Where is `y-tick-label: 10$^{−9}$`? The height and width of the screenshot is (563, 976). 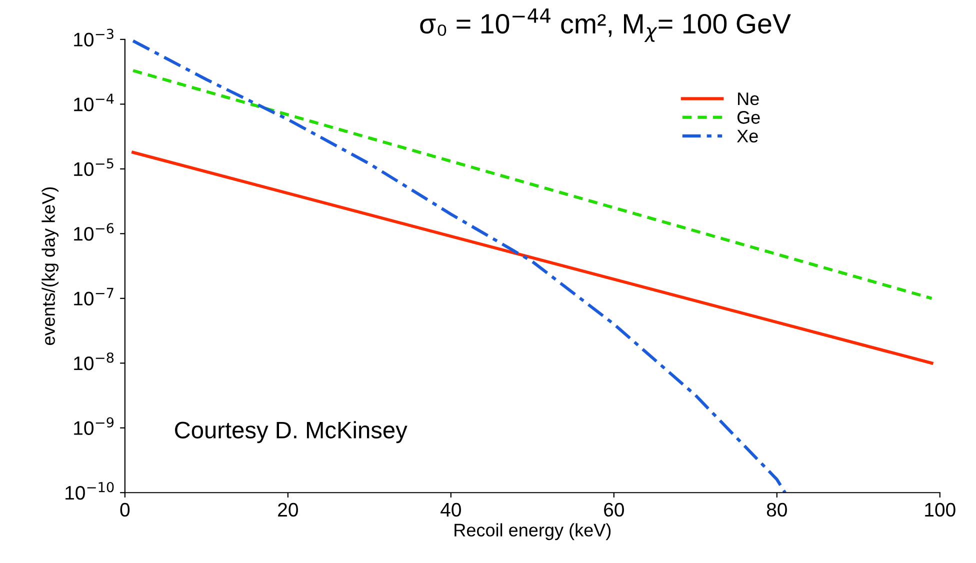
y-tick-label: 10$^{−9}$ is located at coordinates (94, 426).